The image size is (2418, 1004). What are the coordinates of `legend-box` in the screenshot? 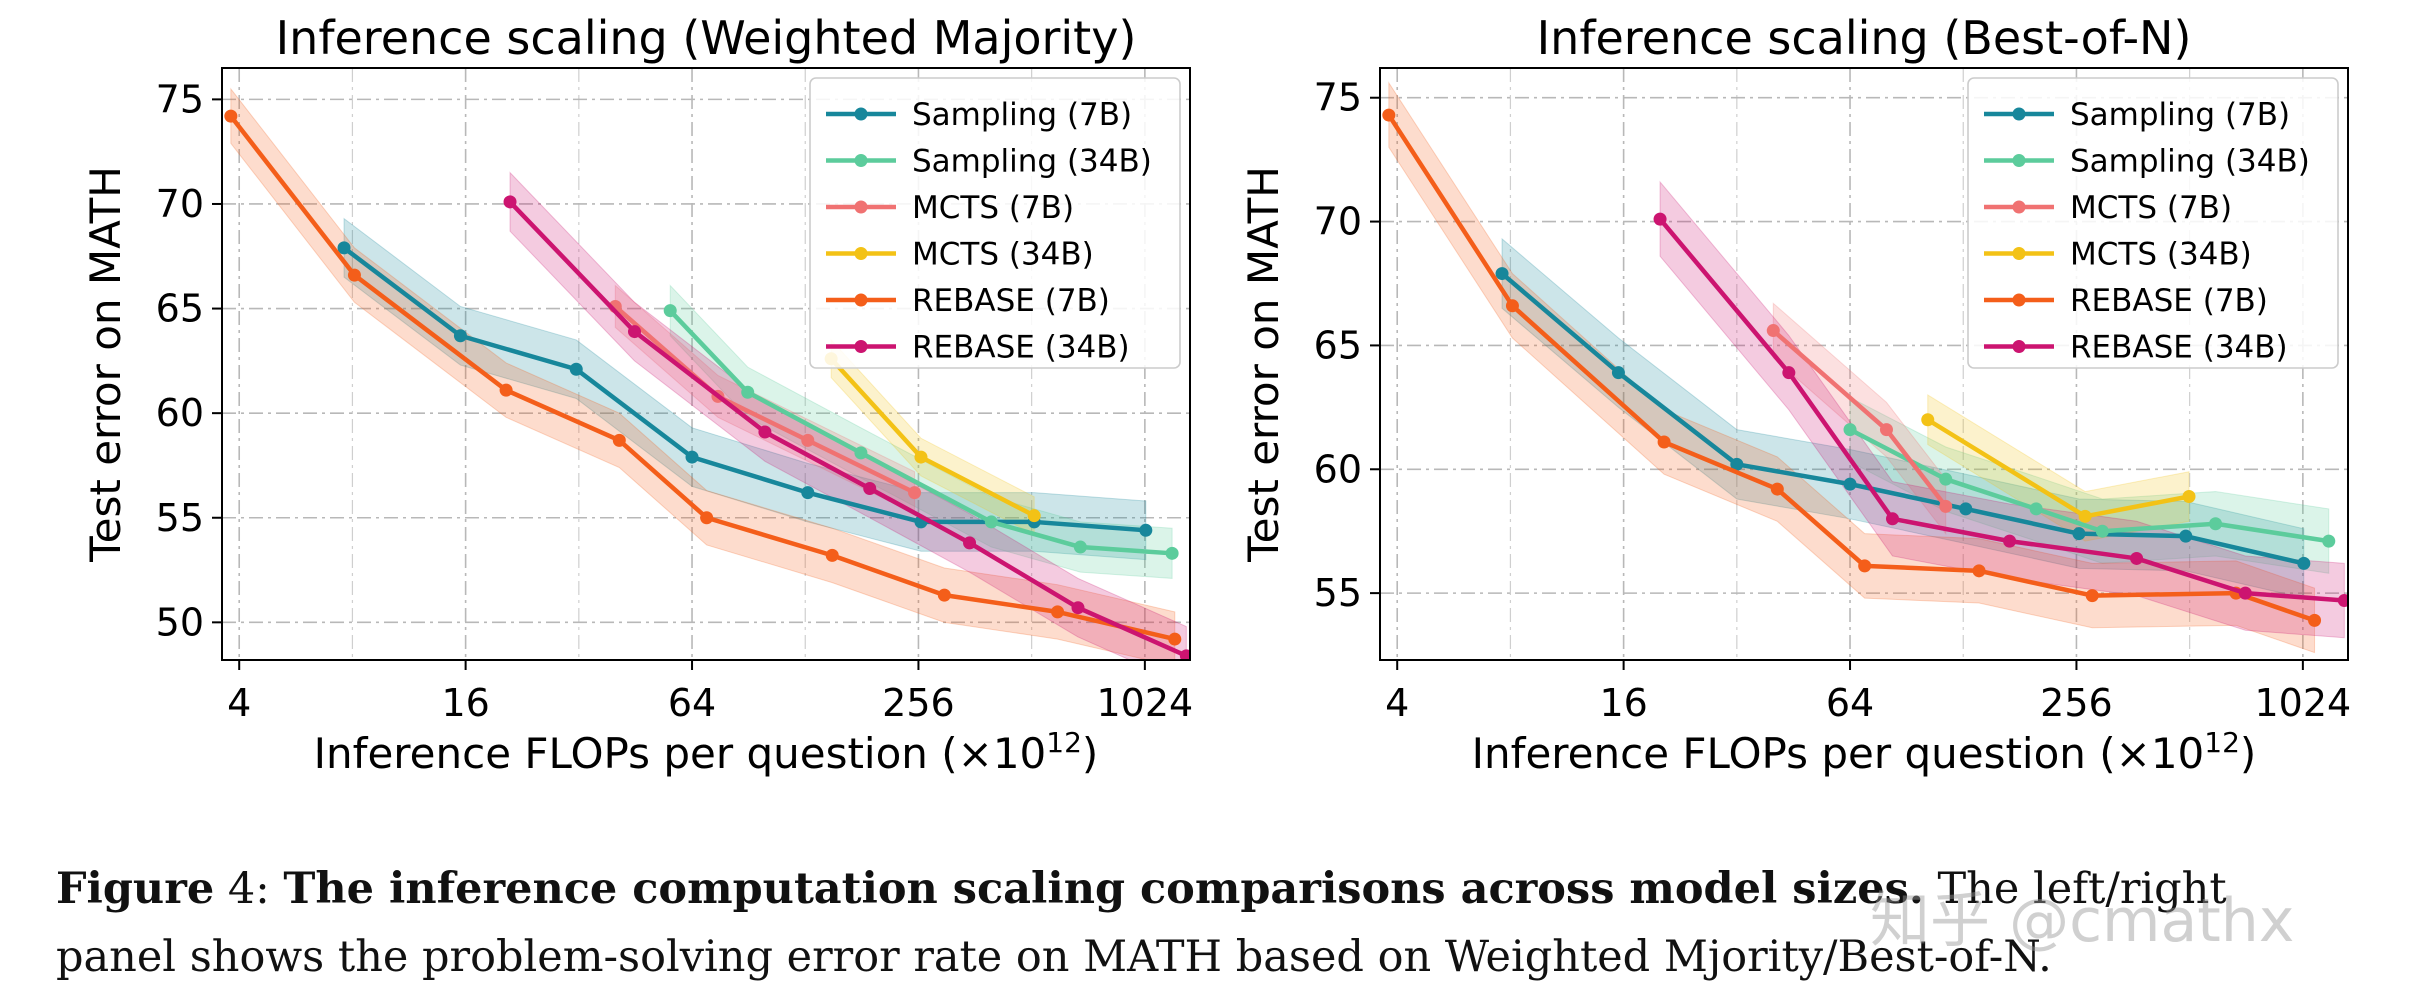 It's located at (995, 223).